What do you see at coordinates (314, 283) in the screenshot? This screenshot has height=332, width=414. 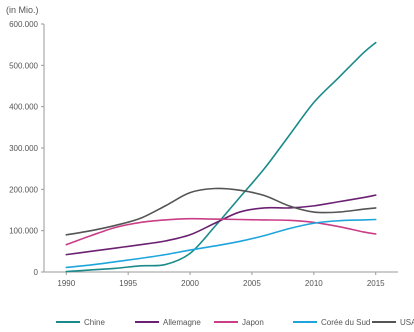 I see `x-tick-label: 2010` at bounding box center [314, 283].